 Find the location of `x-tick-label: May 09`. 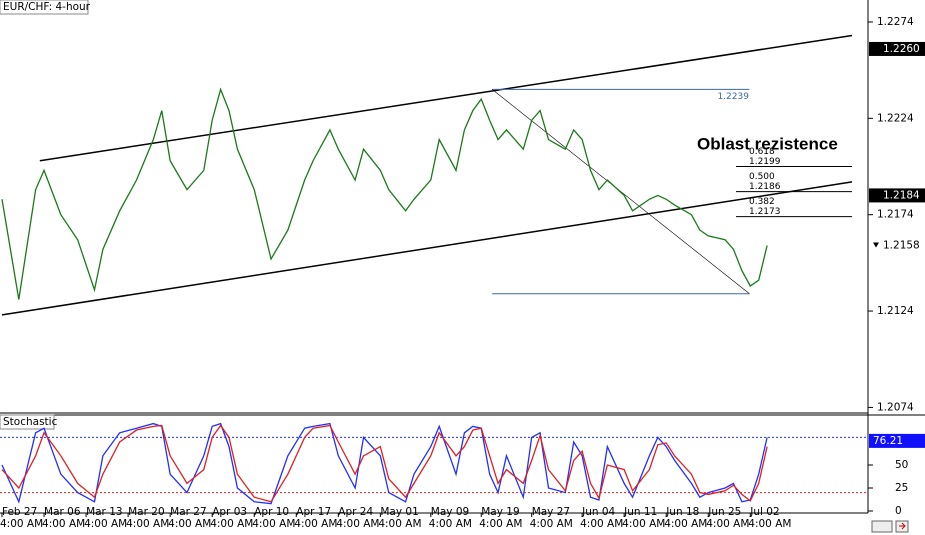

x-tick-label: May 09 is located at coordinates (450, 512).